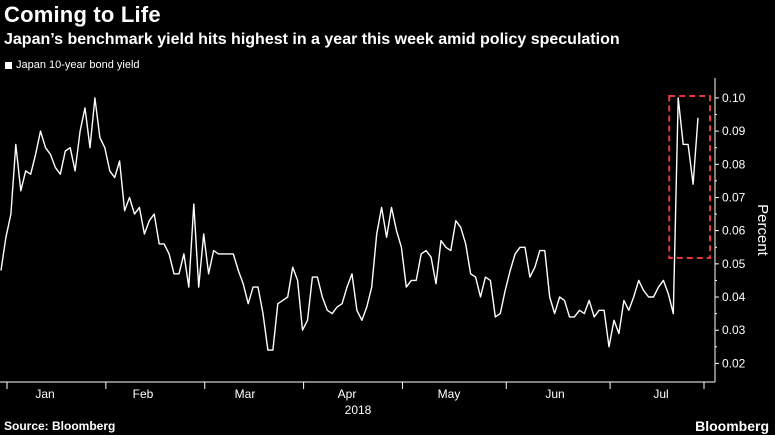  Describe the element at coordinates (82, 14) in the screenshot. I see `chart-title: Coming to Life` at that location.